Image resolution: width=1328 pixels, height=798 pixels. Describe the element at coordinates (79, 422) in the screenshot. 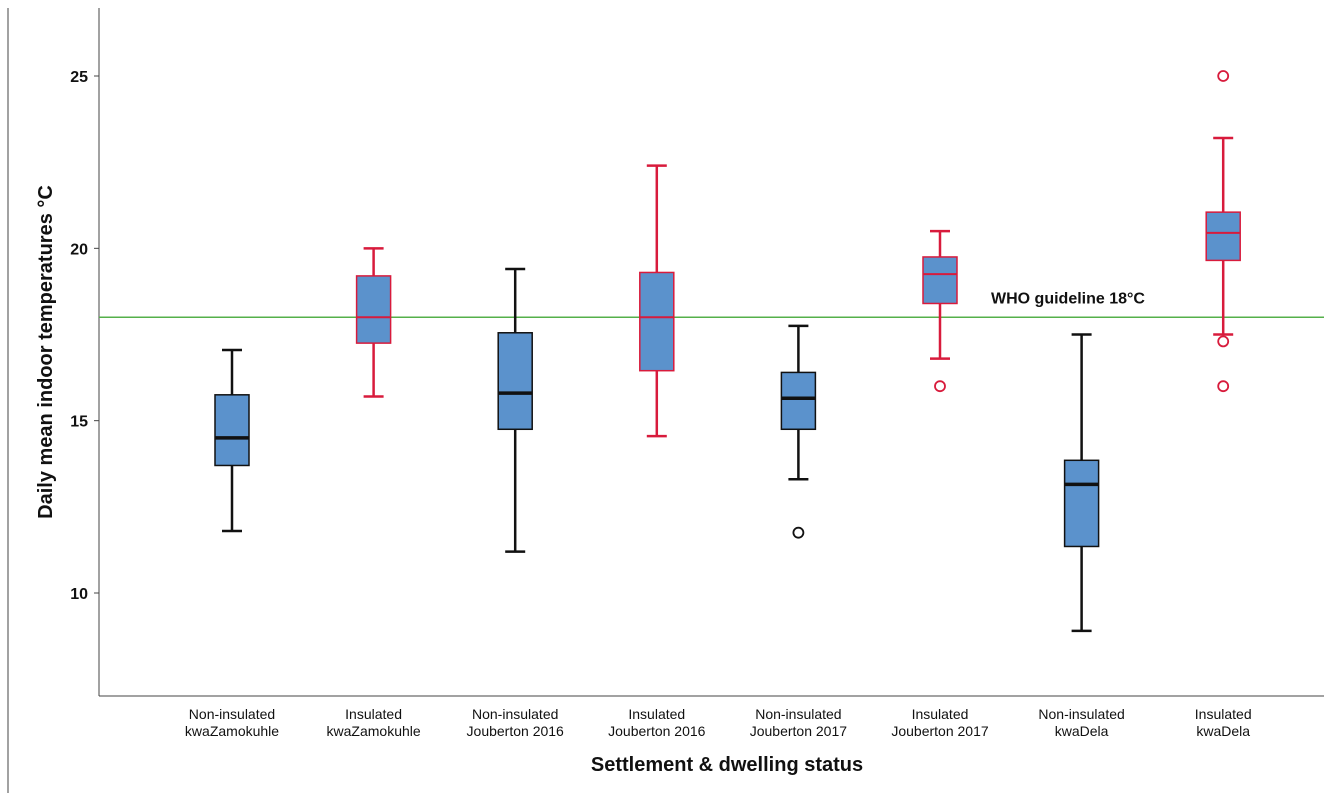

I see `y-tick-label: 15` at that location.